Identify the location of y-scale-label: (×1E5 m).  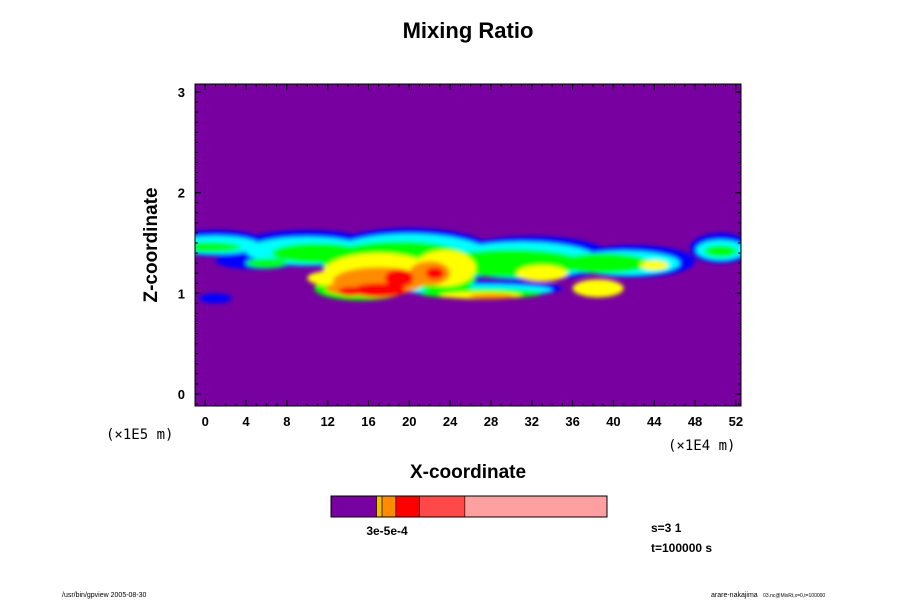
(139, 435).